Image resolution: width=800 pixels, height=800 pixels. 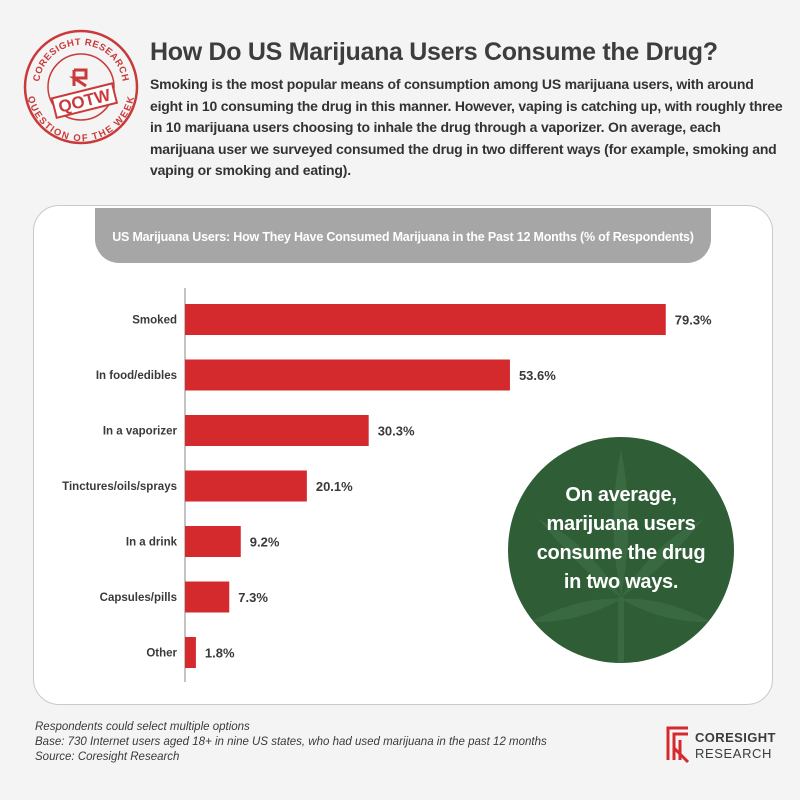 What do you see at coordinates (265, 542) in the screenshot?
I see `value-label: 9.2%` at bounding box center [265, 542].